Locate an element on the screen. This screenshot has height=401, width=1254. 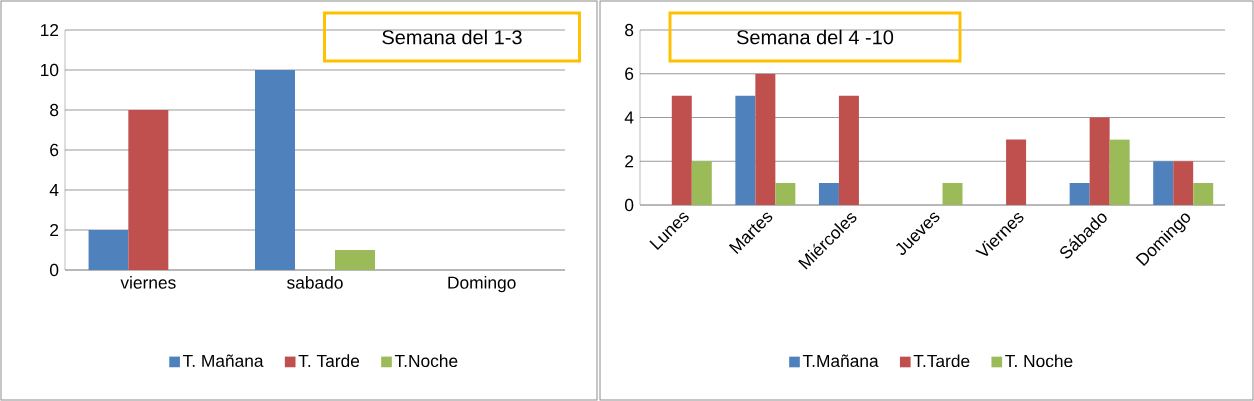
legend-label: T. Mañana is located at coordinates (223, 361).